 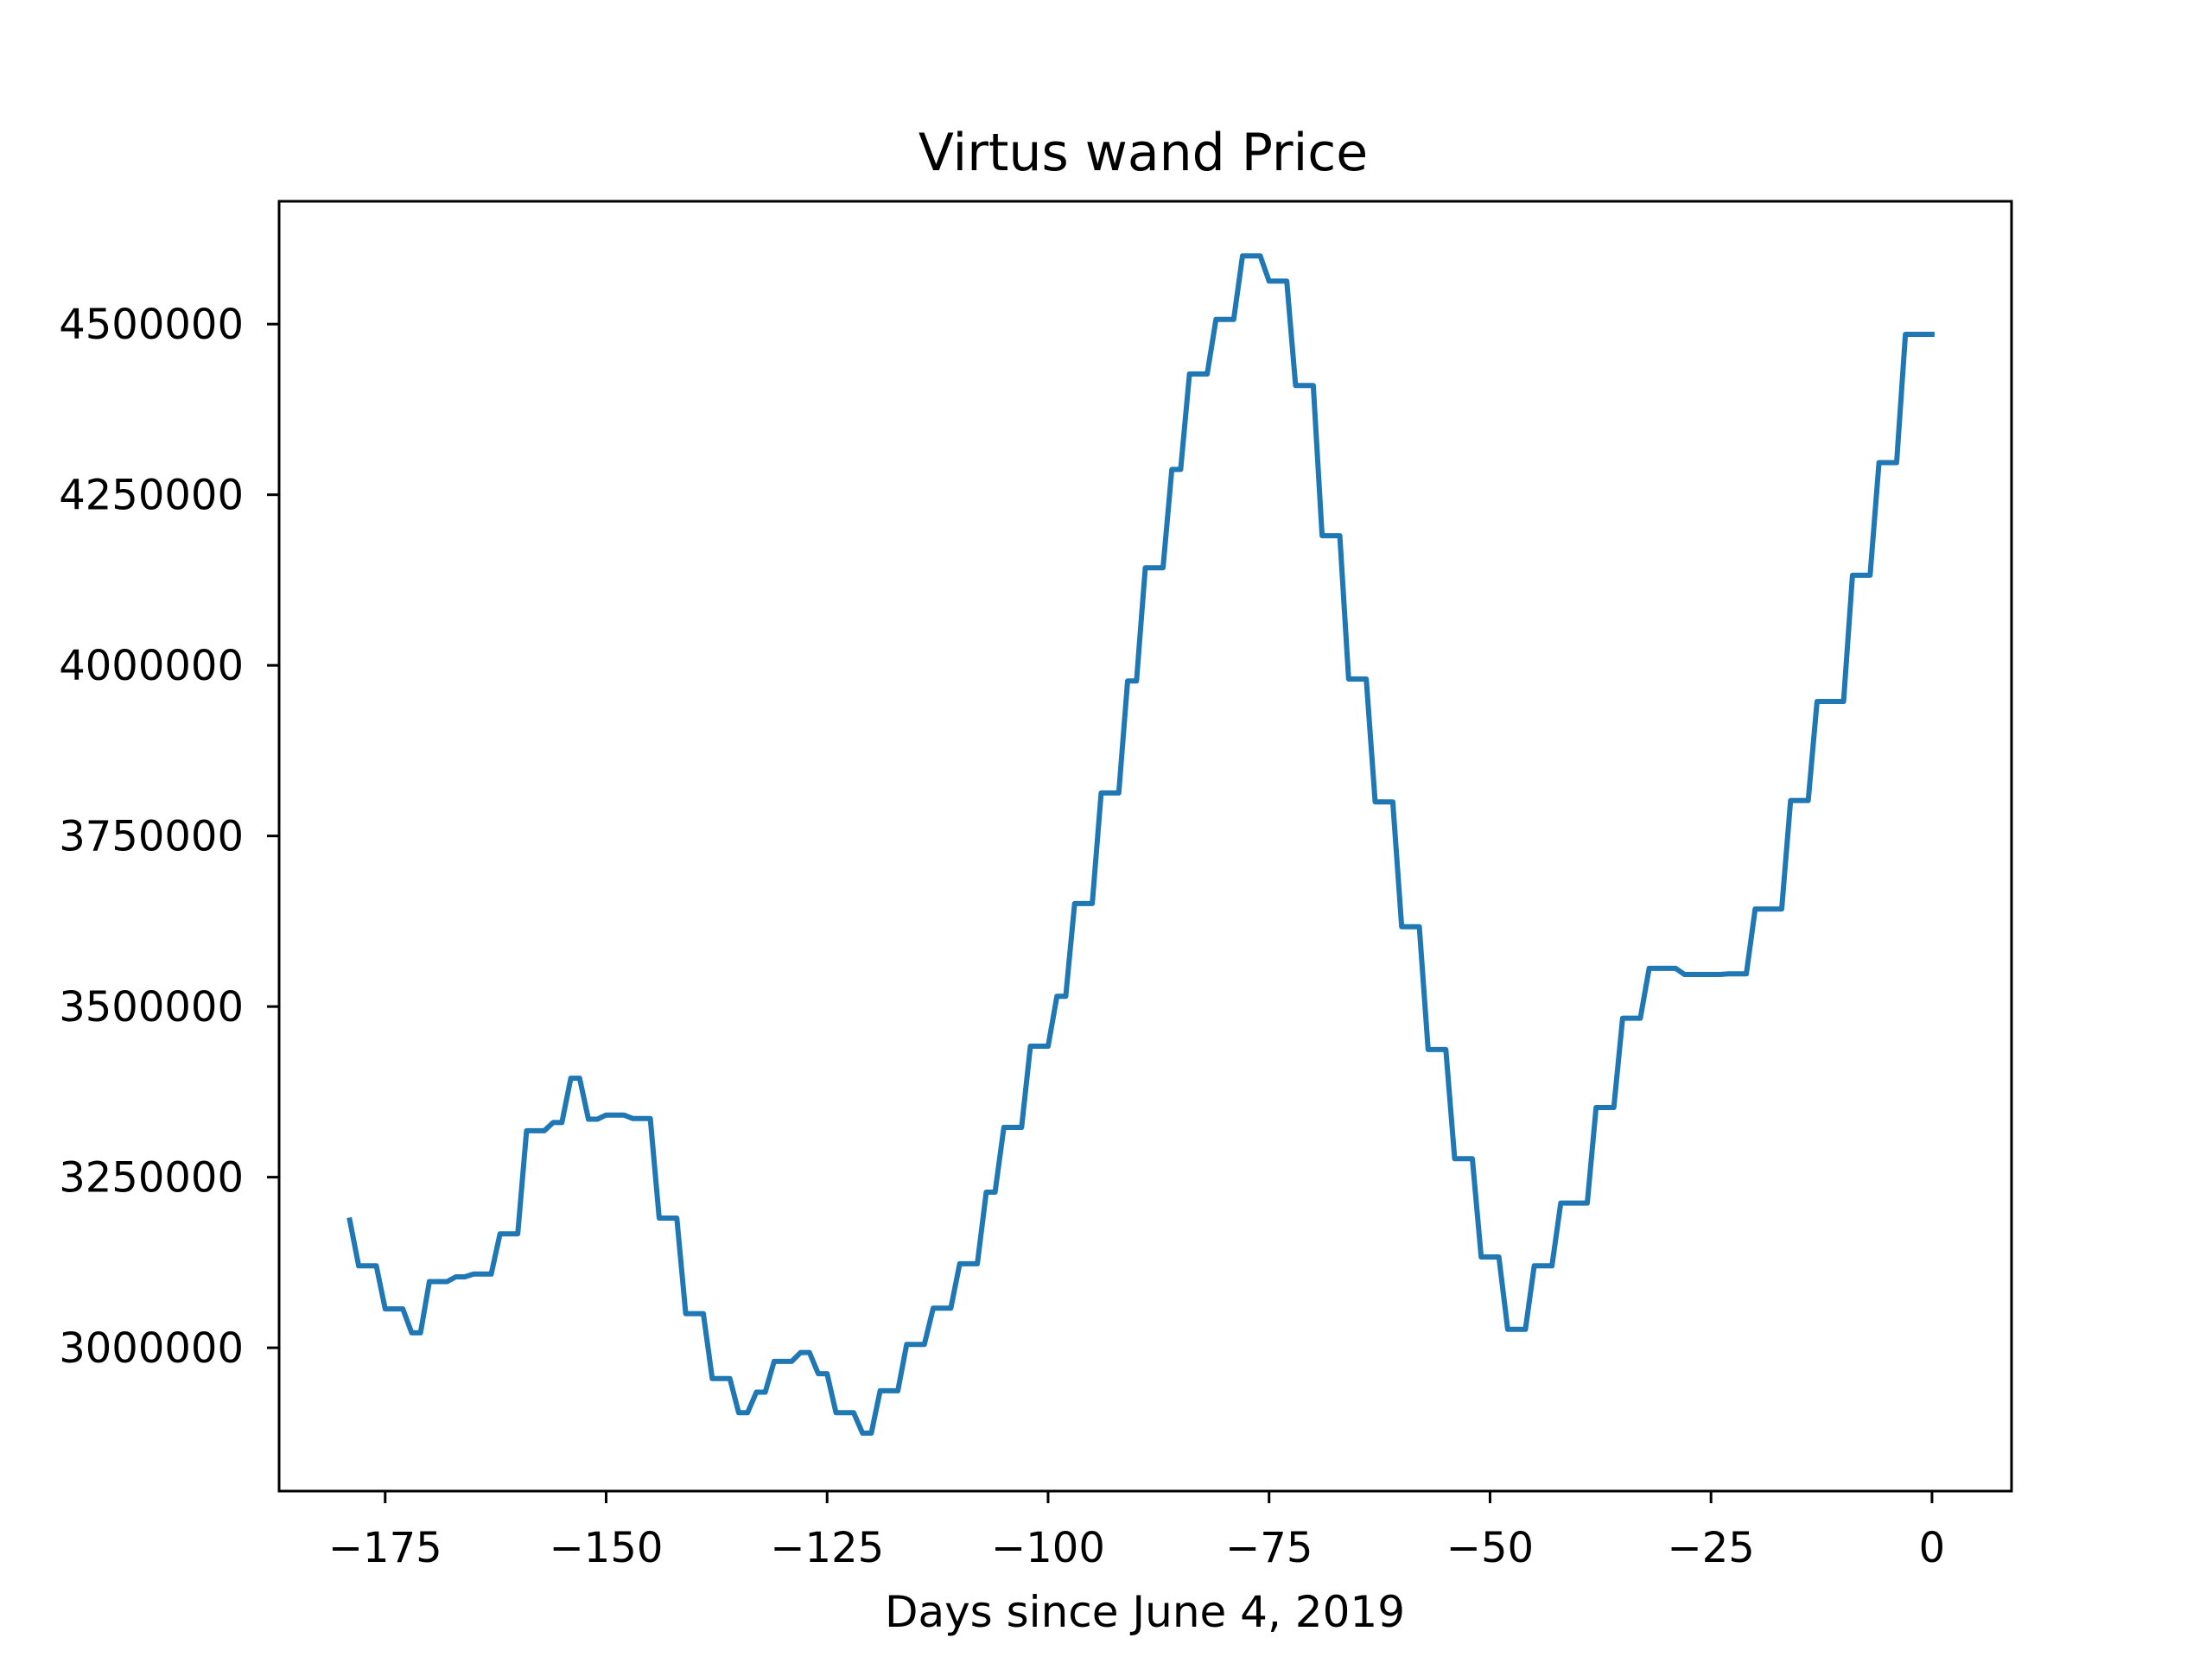 I want to click on x-tick-label: −75, so click(x=1269, y=1548).